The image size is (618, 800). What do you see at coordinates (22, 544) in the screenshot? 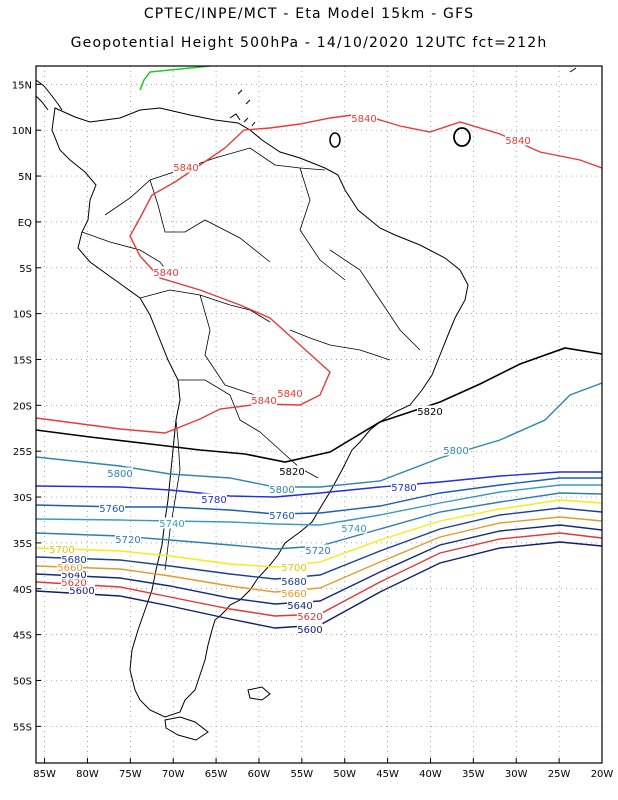
I see `lat-tick-label: 35S` at bounding box center [22, 544].